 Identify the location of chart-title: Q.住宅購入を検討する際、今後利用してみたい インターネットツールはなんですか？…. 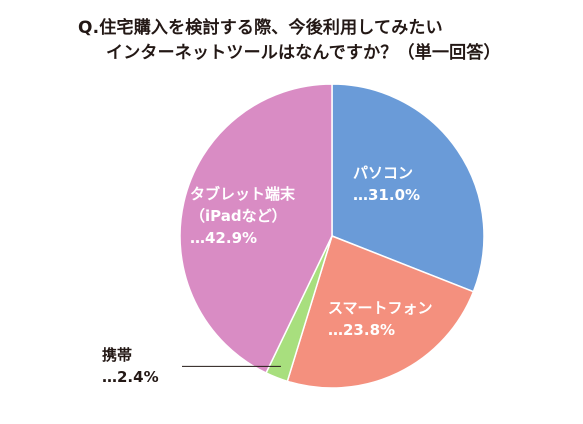
(310, 41).